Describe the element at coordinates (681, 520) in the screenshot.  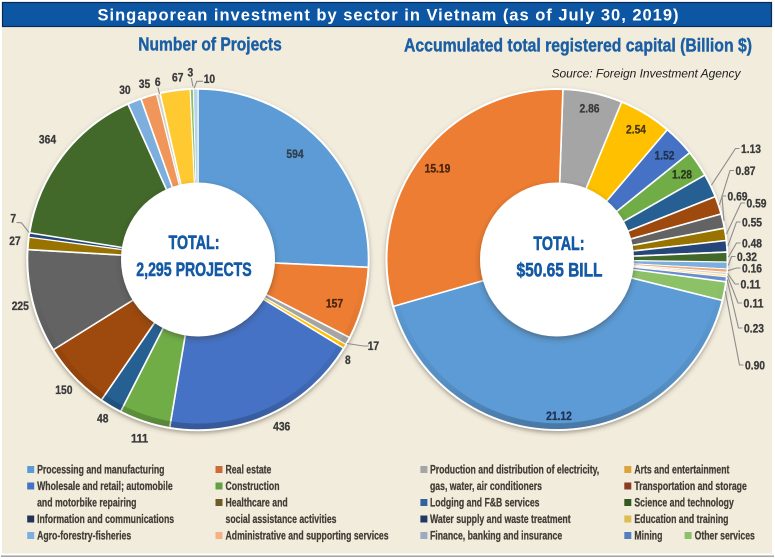
I see `svg-text: Education and training` at that location.